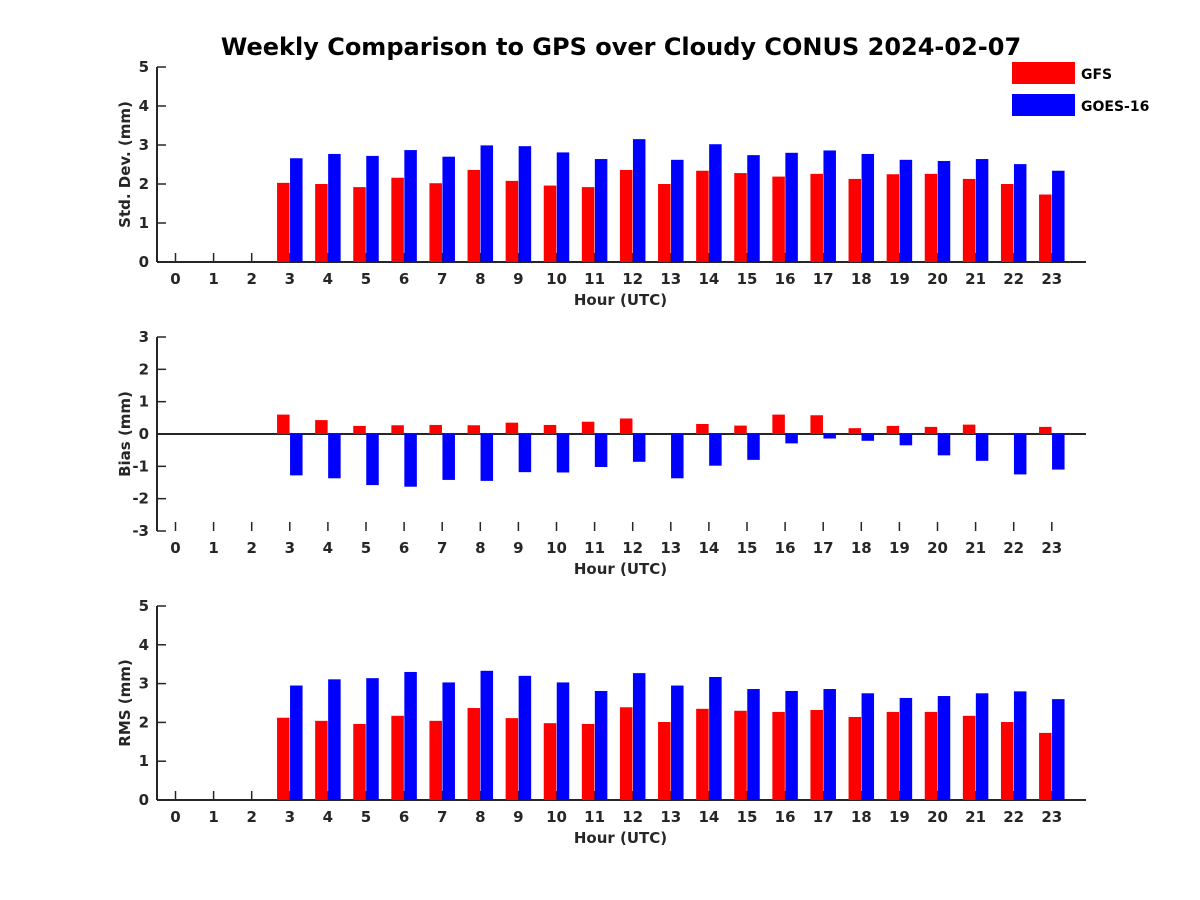  What do you see at coordinates (328, 817) in the screenshot?
I see `rms-x-tick-label: 4` at bounding box center [328, 817].